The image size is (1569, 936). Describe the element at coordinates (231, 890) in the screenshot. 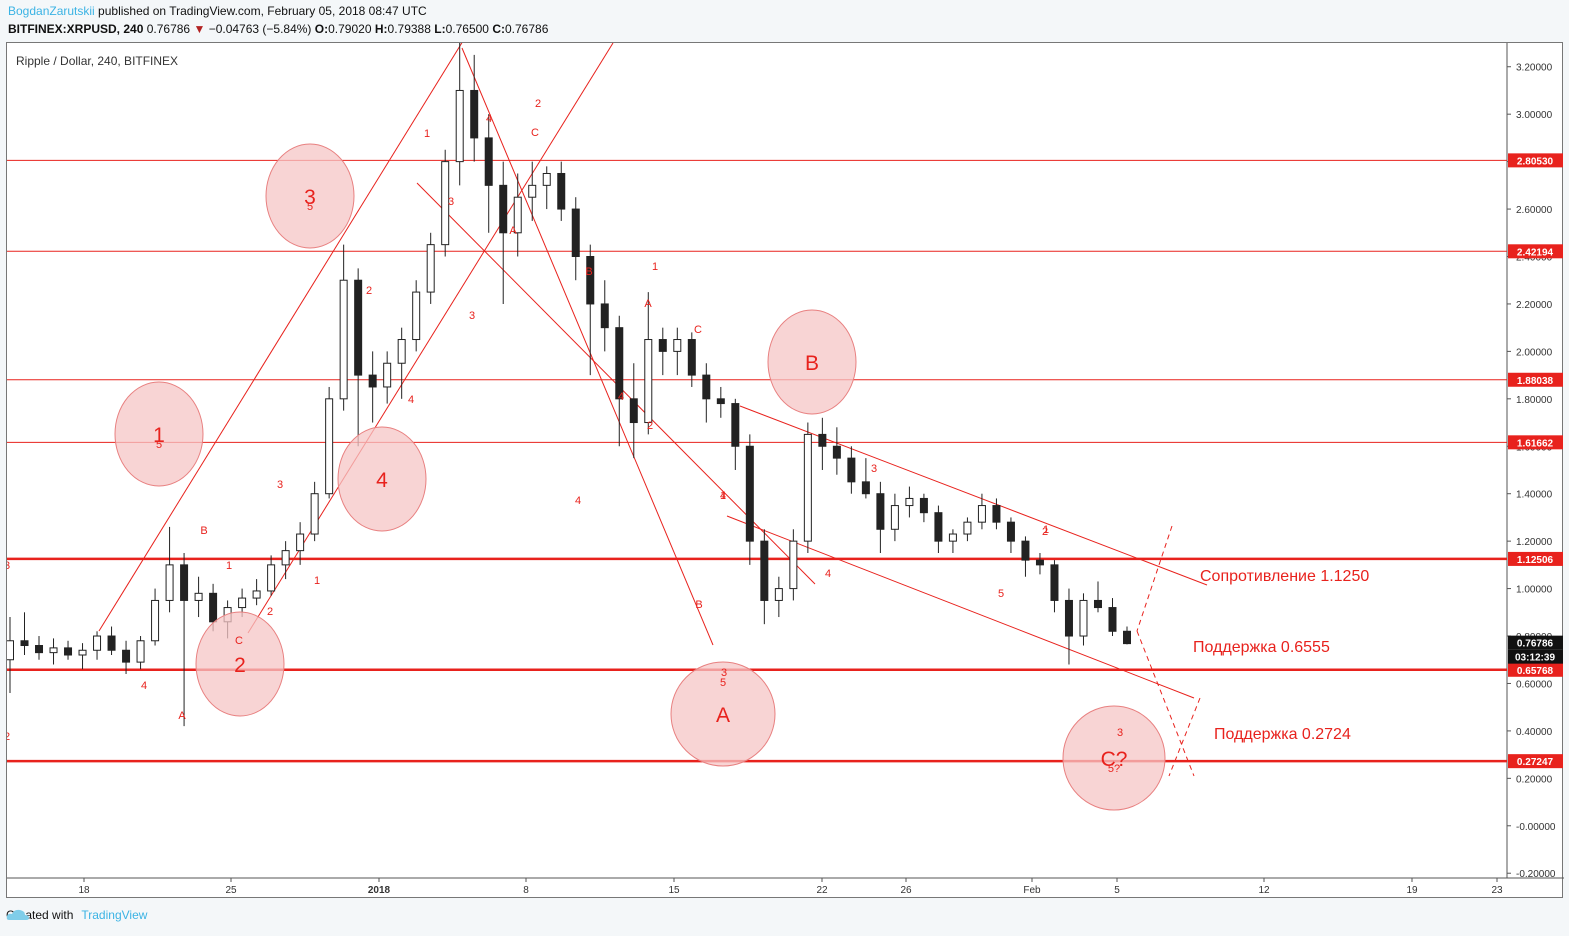

I see `time-tick-label: 25` at that location.